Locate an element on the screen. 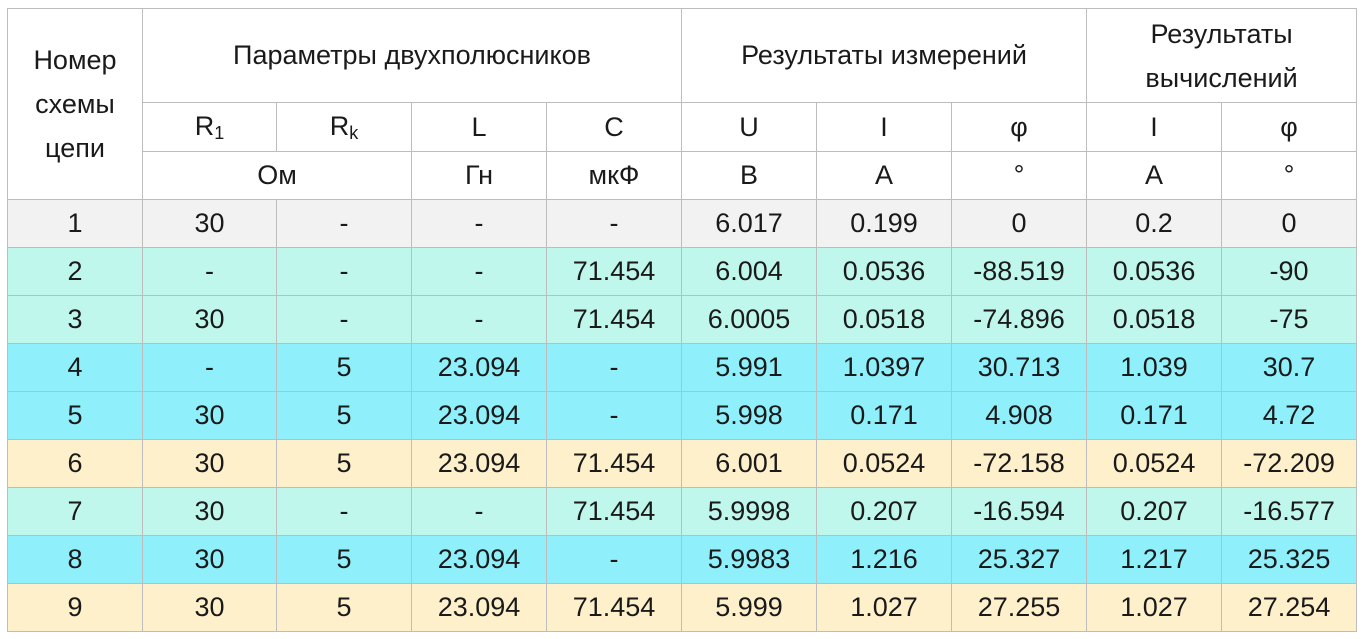 The image size is (1364, 639). header-col-r1: R1 is located at coordinates (209, 127).